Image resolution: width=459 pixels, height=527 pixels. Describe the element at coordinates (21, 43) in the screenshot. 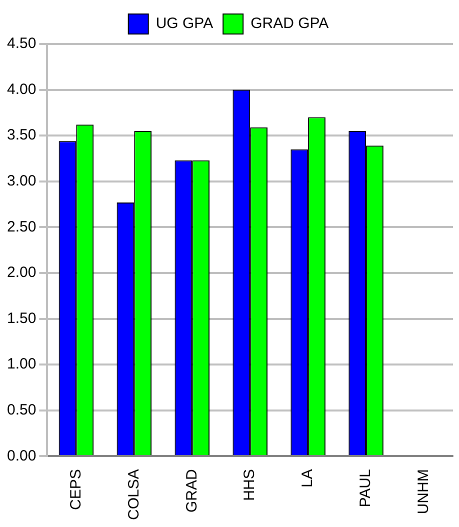

I see `y-tick-label: 4.50` at that location.